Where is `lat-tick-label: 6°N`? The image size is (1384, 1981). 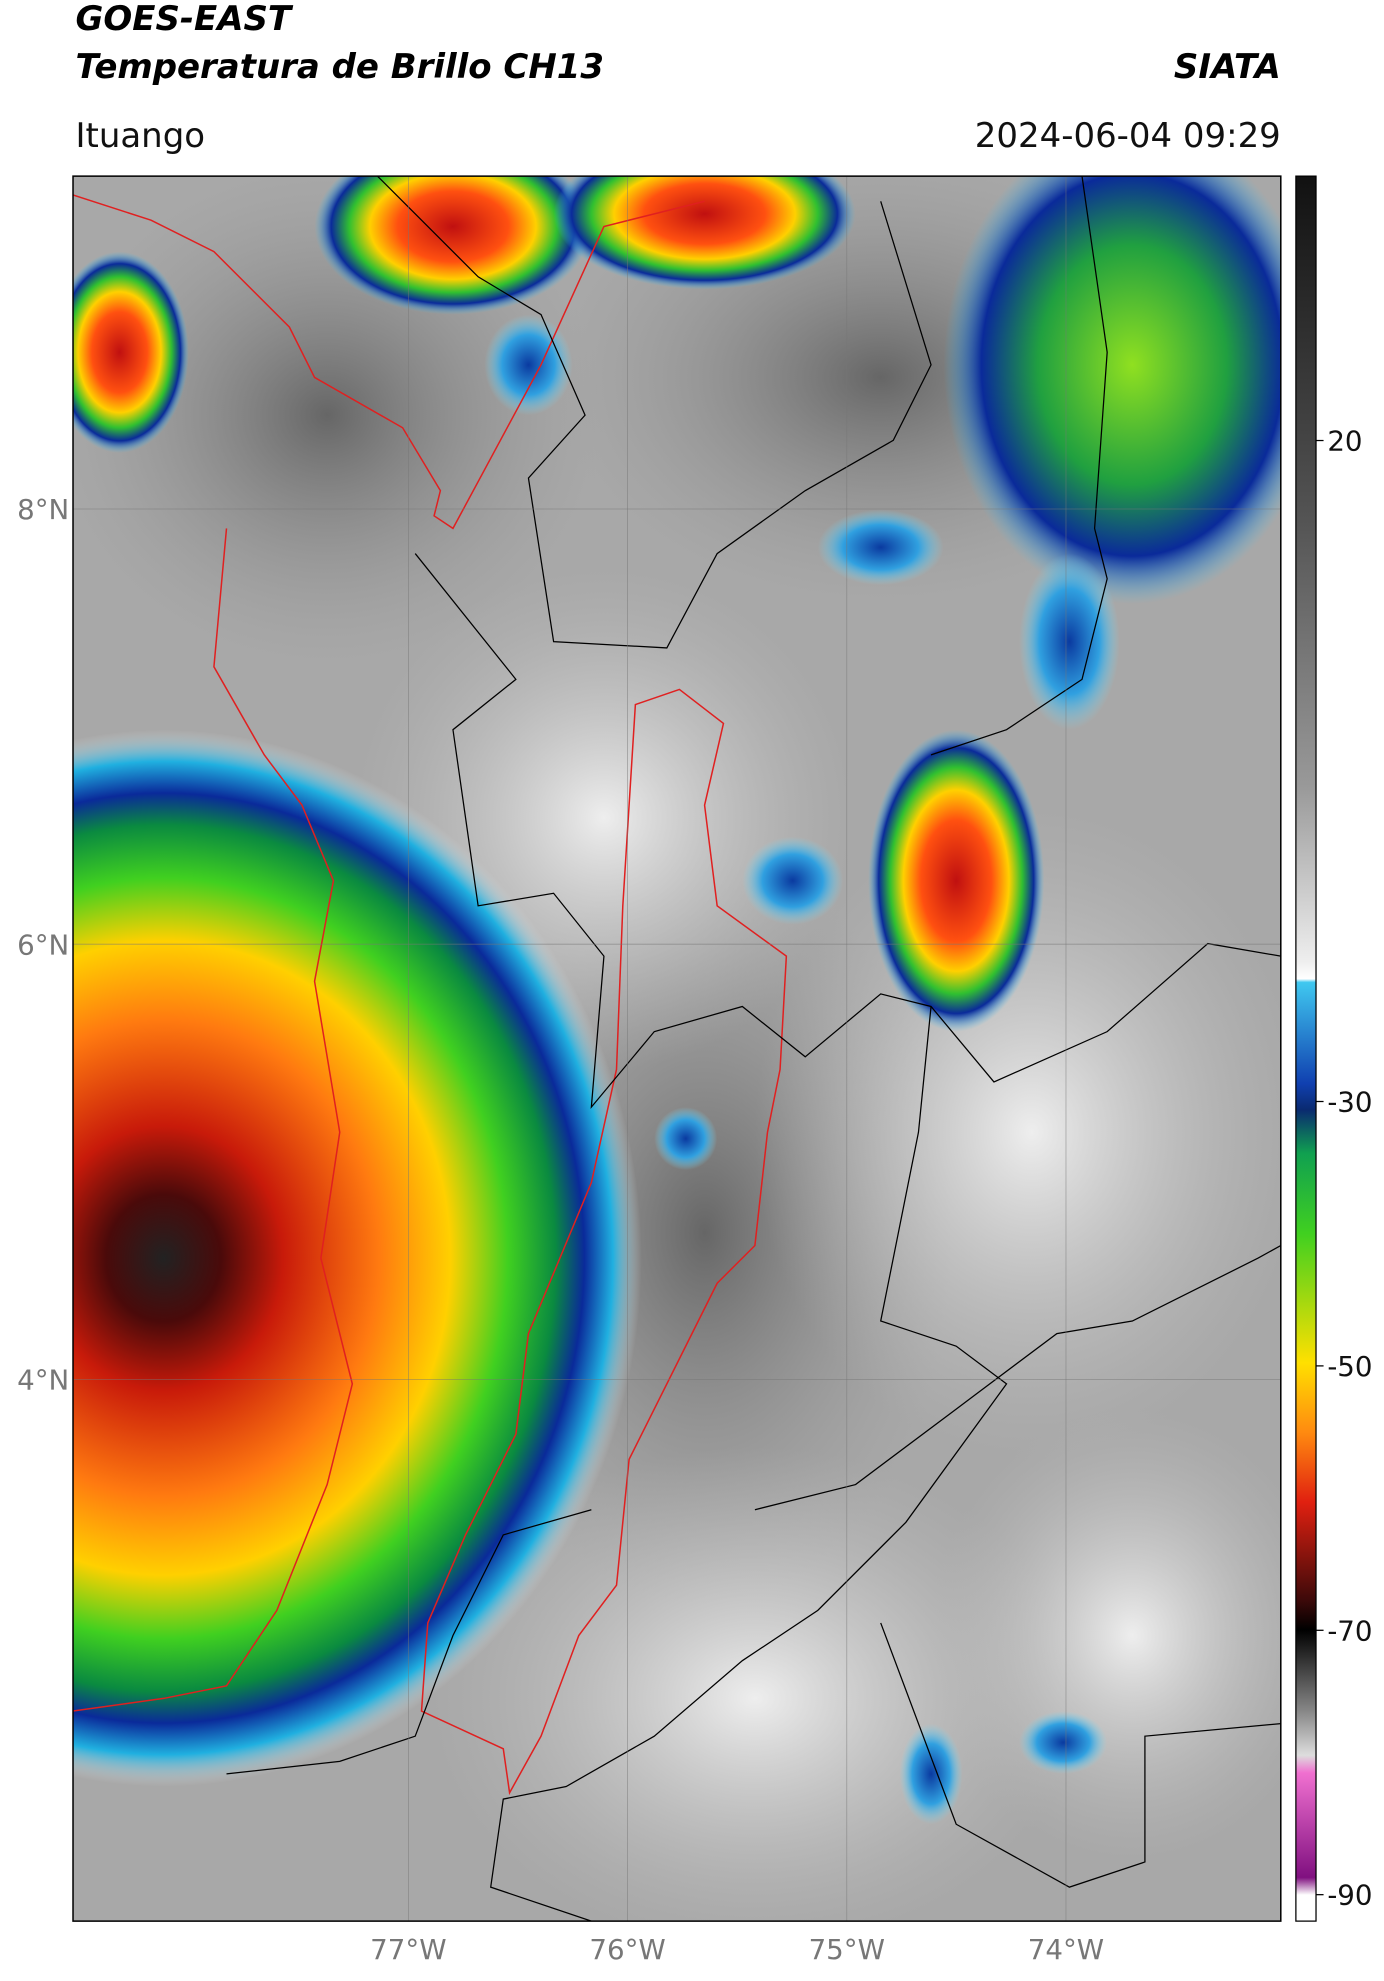 lat-tick-label: 6°N is located at coordinates (43, 944).